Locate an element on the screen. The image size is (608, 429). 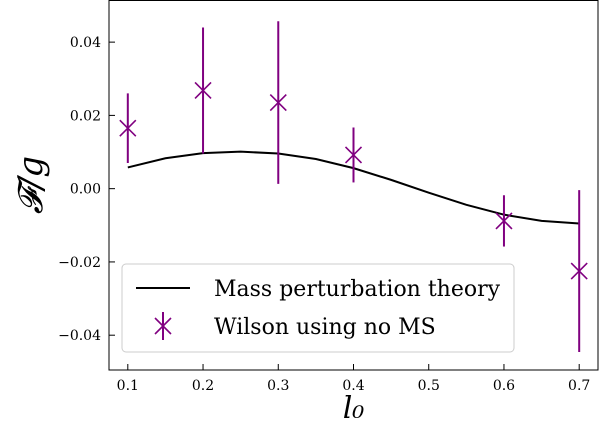
y-tick-label: 0.00 is located at coordinates (85, 190).